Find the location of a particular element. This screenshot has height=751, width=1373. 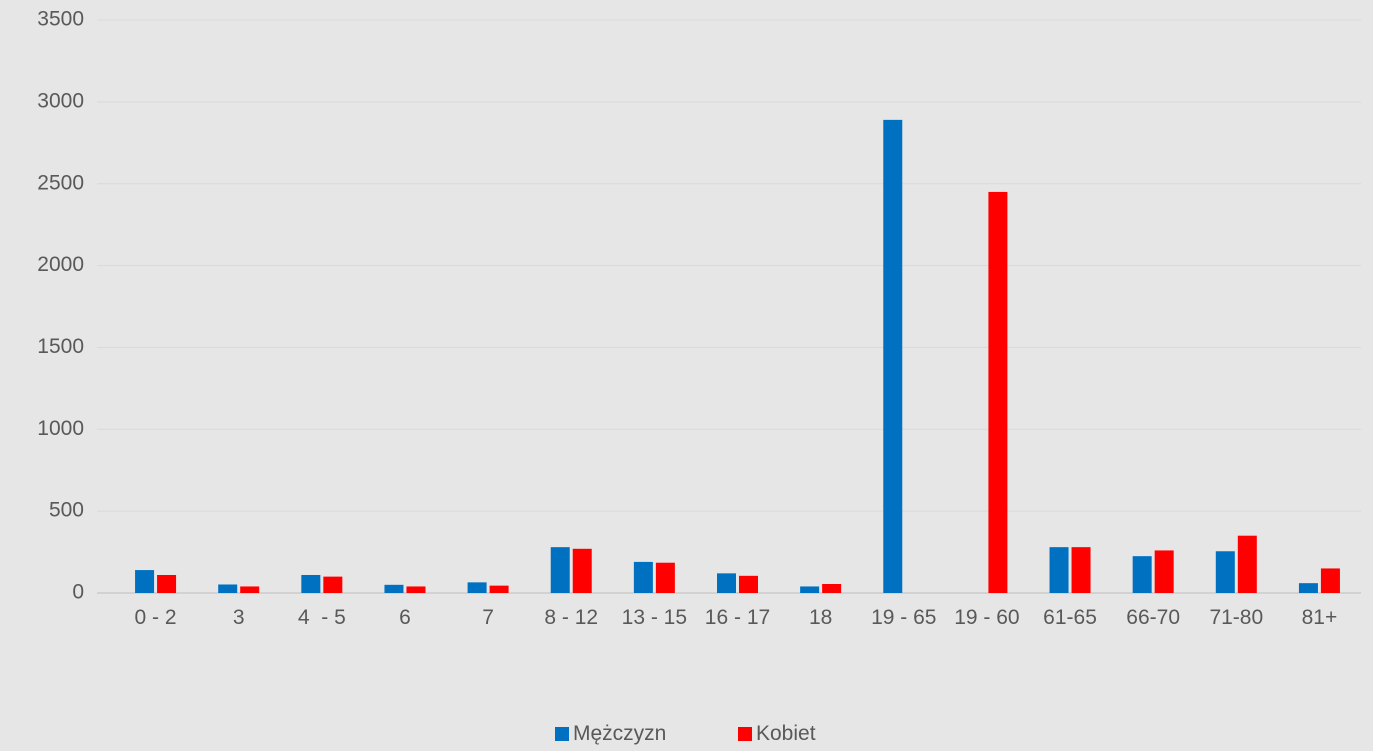

x-tick-label: 81+ is located at coordinates (1319, 617).